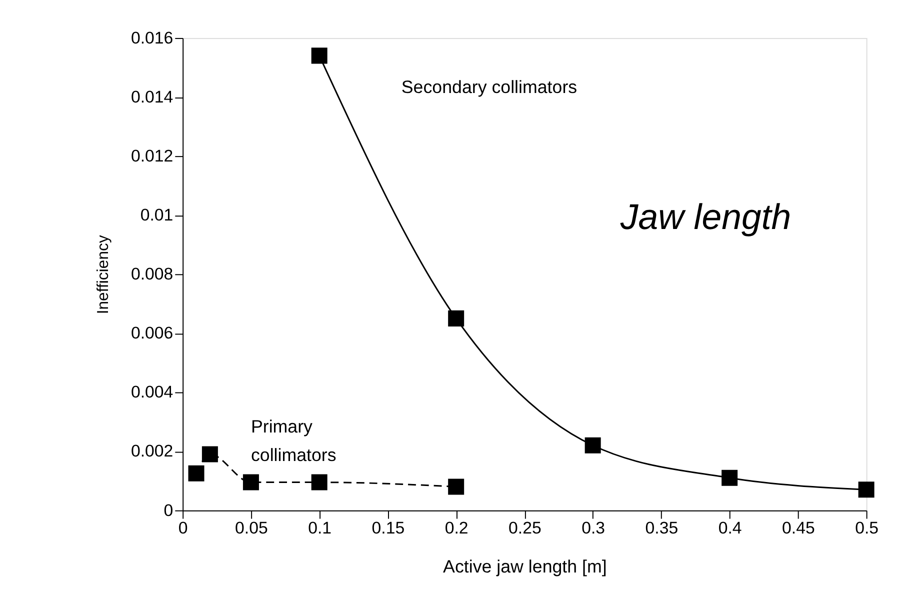  Describe the element at coordinates (152, 38) in the screenshot. I see `y-tick-label: 0.016` at that location.